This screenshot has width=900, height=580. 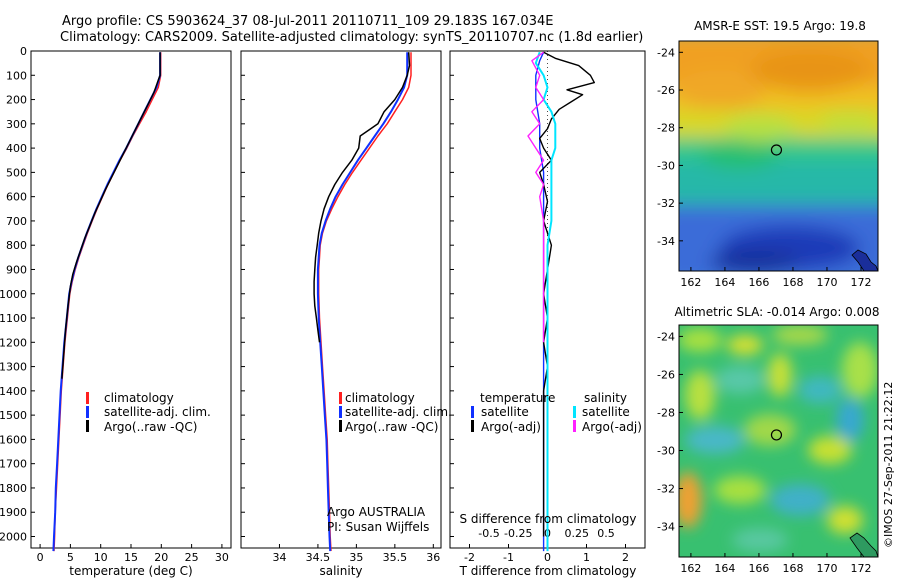 What do you see at coordinates (150, 427) in the screenshot?
I see `legend-label: Argo(..raw -QC)` at bounding box center [150, 427].